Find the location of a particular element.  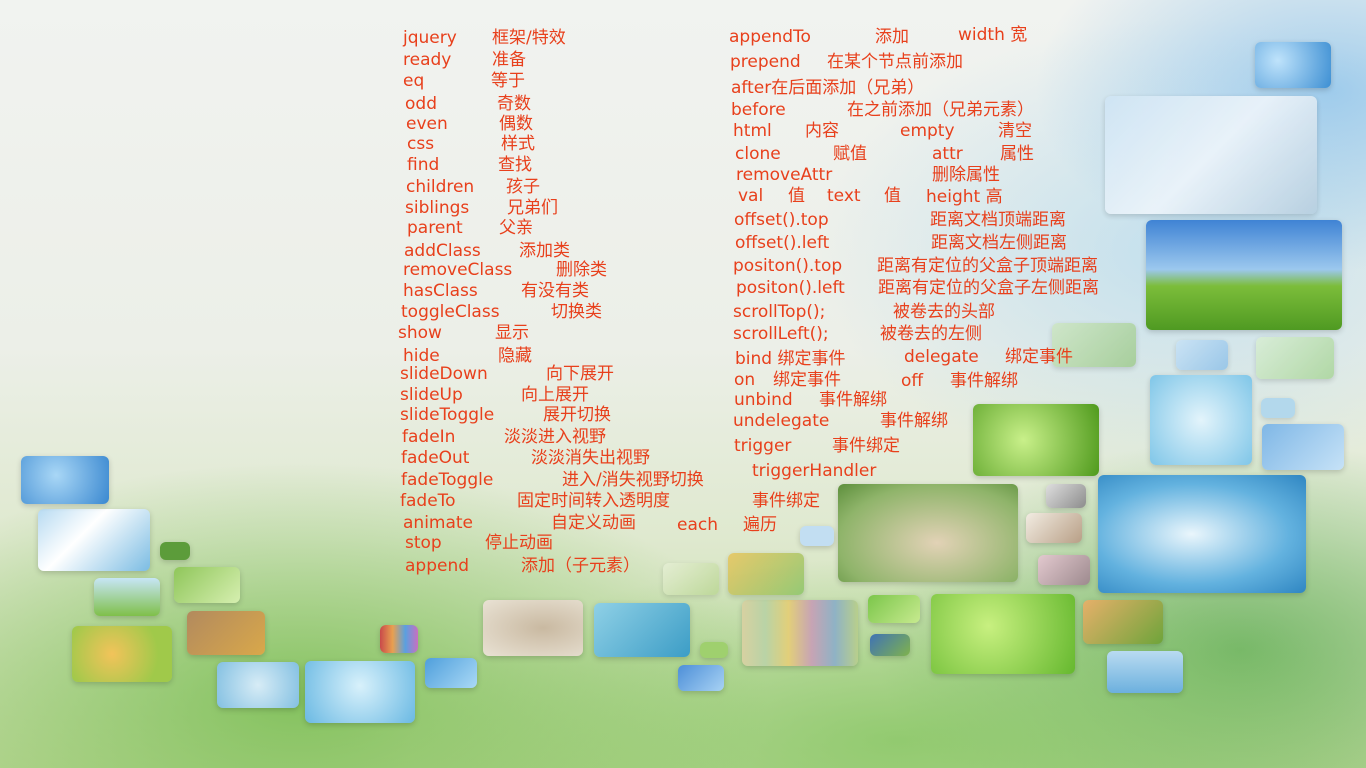

term-fadeIn: fadeIn is located at coordinates (429, 437).